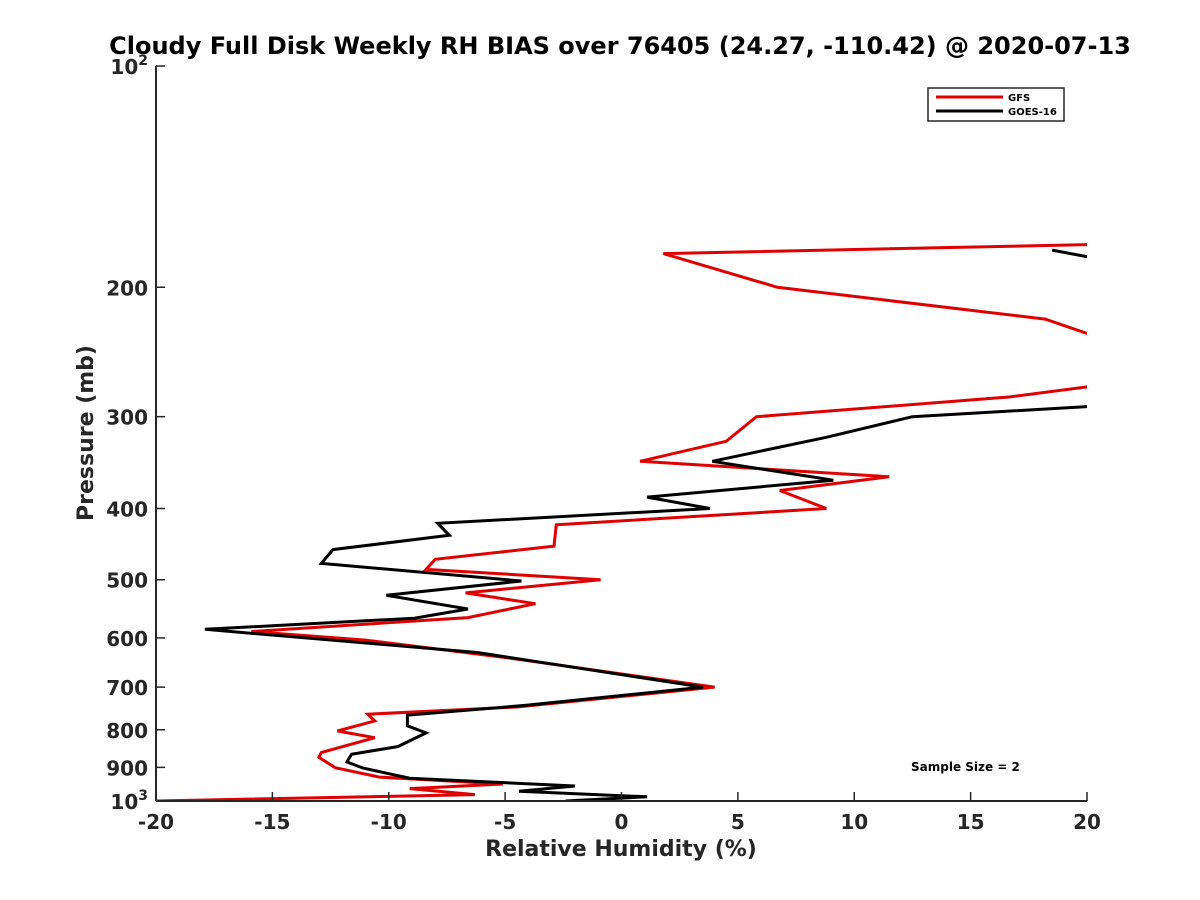  I want to click on y-tick-label: 300, so click(127, 418).